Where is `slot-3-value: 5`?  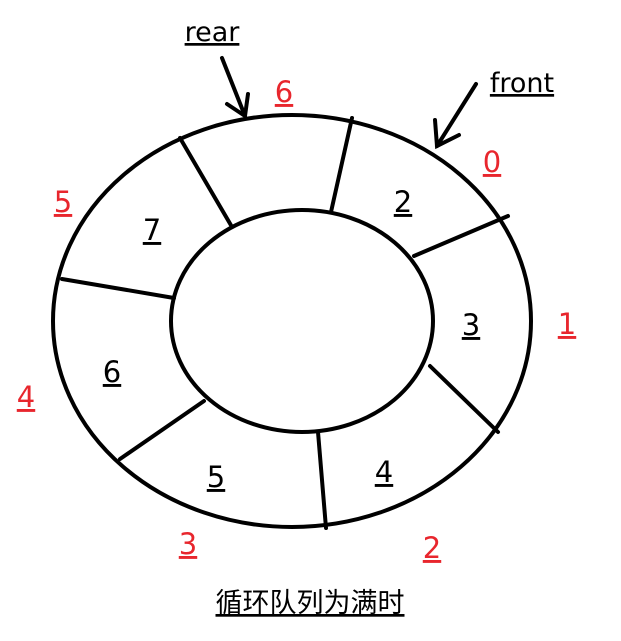 slot-3-value: 5 is located at coordinates (216, 477).